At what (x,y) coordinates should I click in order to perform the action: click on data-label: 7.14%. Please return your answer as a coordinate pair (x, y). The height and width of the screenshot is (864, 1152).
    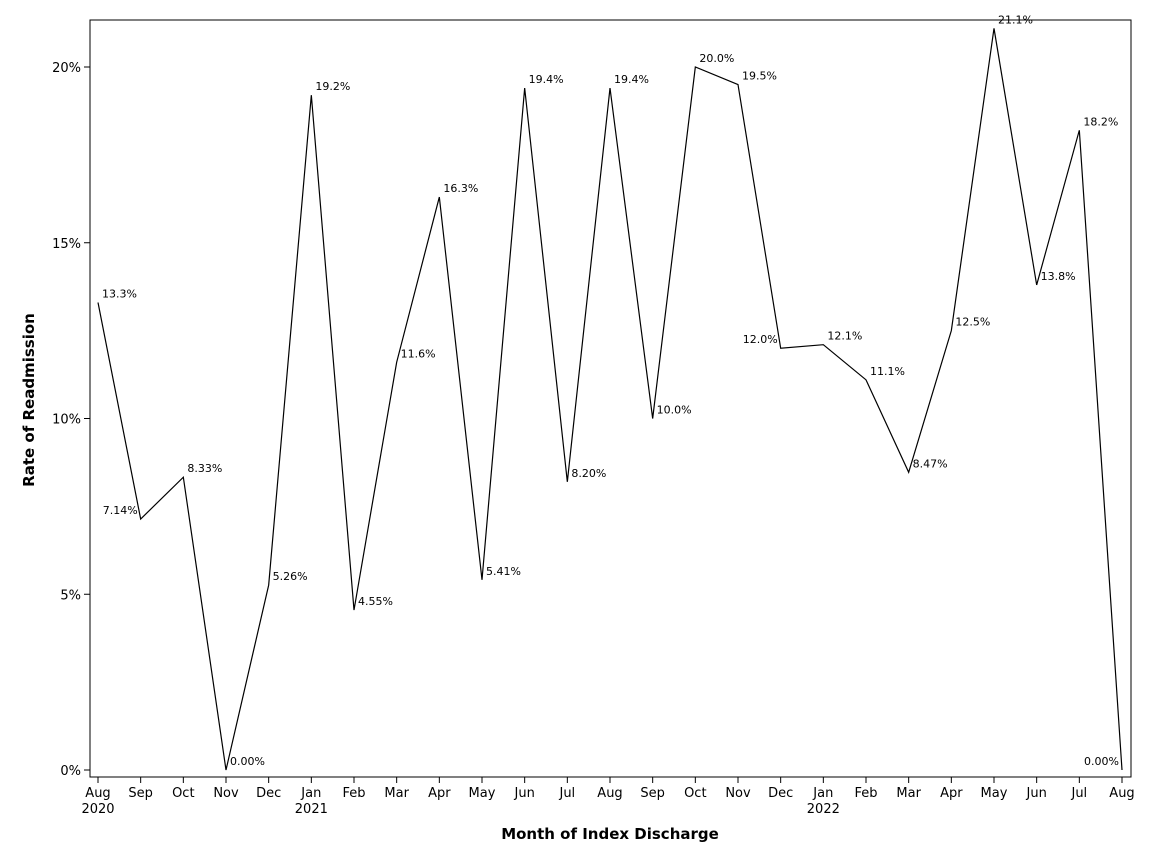
    Looking at the image, I should click on (120, 510).